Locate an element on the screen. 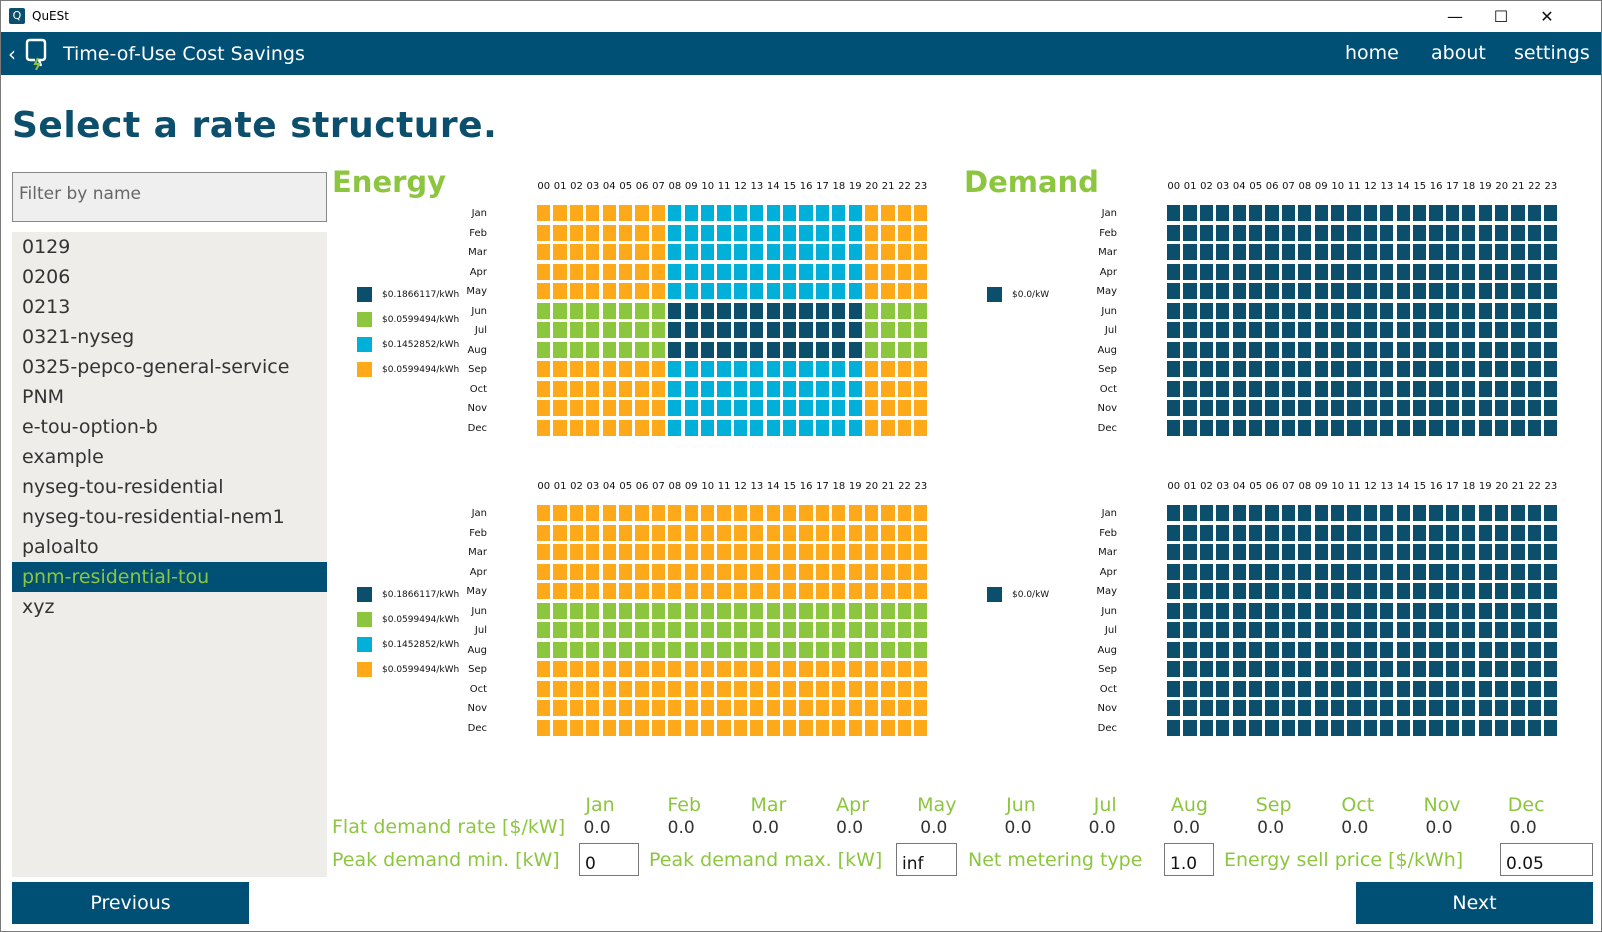 The width and height of the screenshot is (1602, 932). list-item: nyseg-tou-residential is located at coordinates (123, 487).